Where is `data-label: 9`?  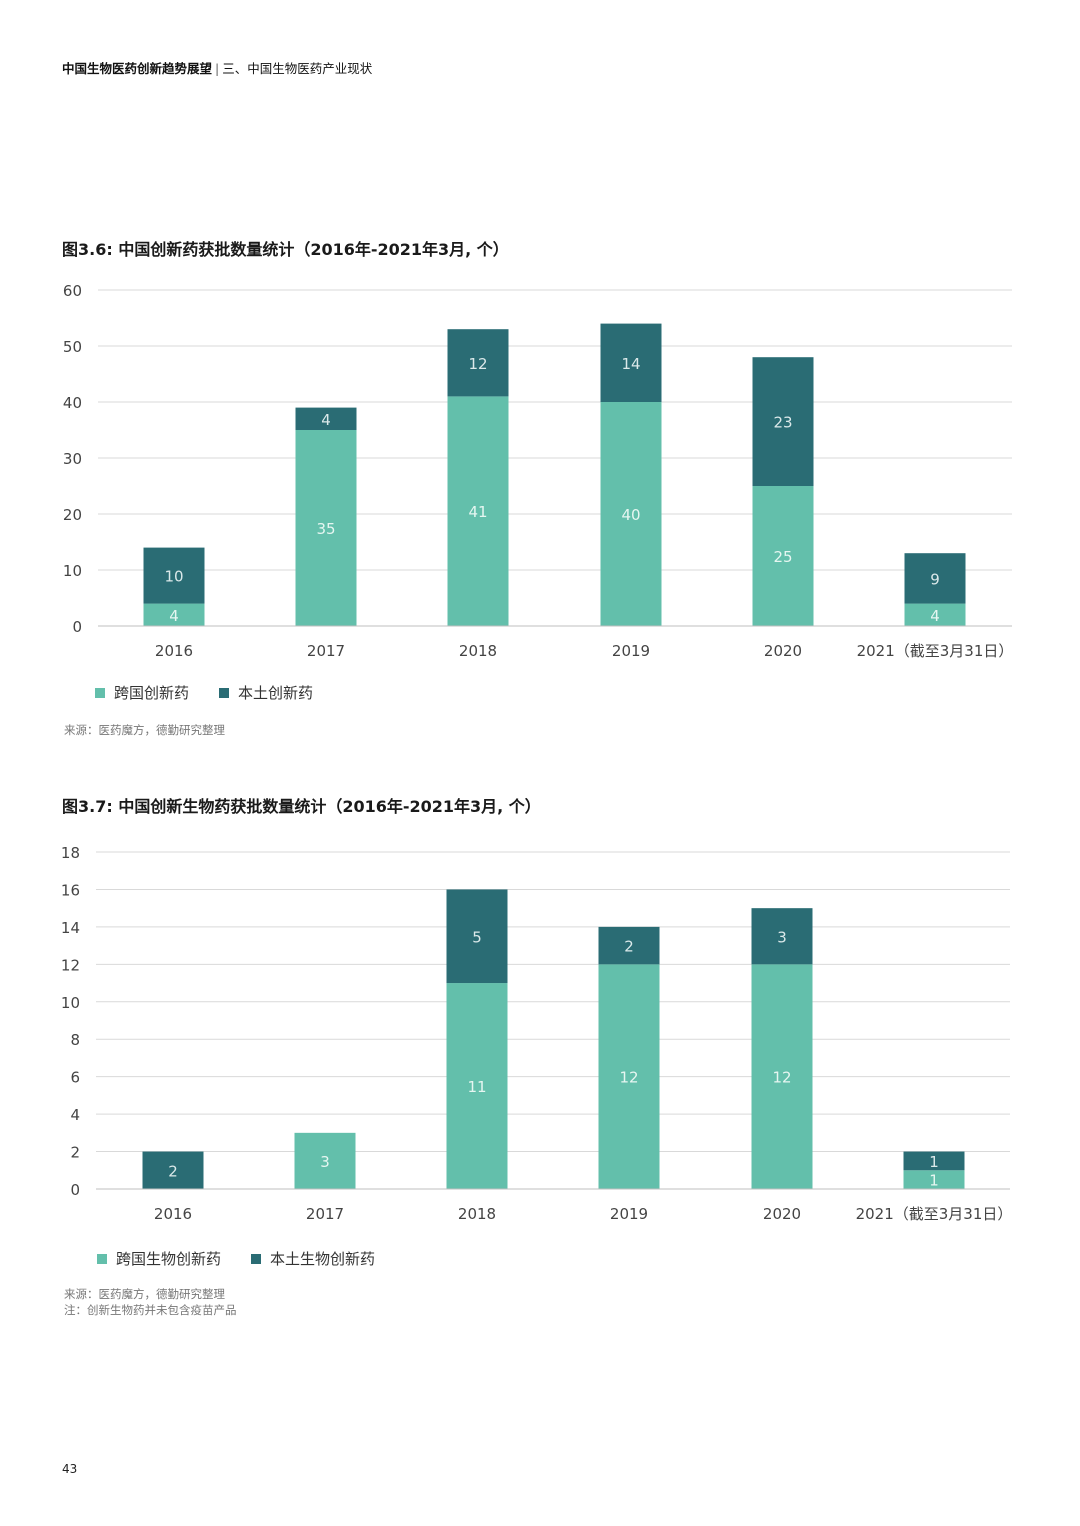
data-label: 9 is located at coordinates (935, 579).